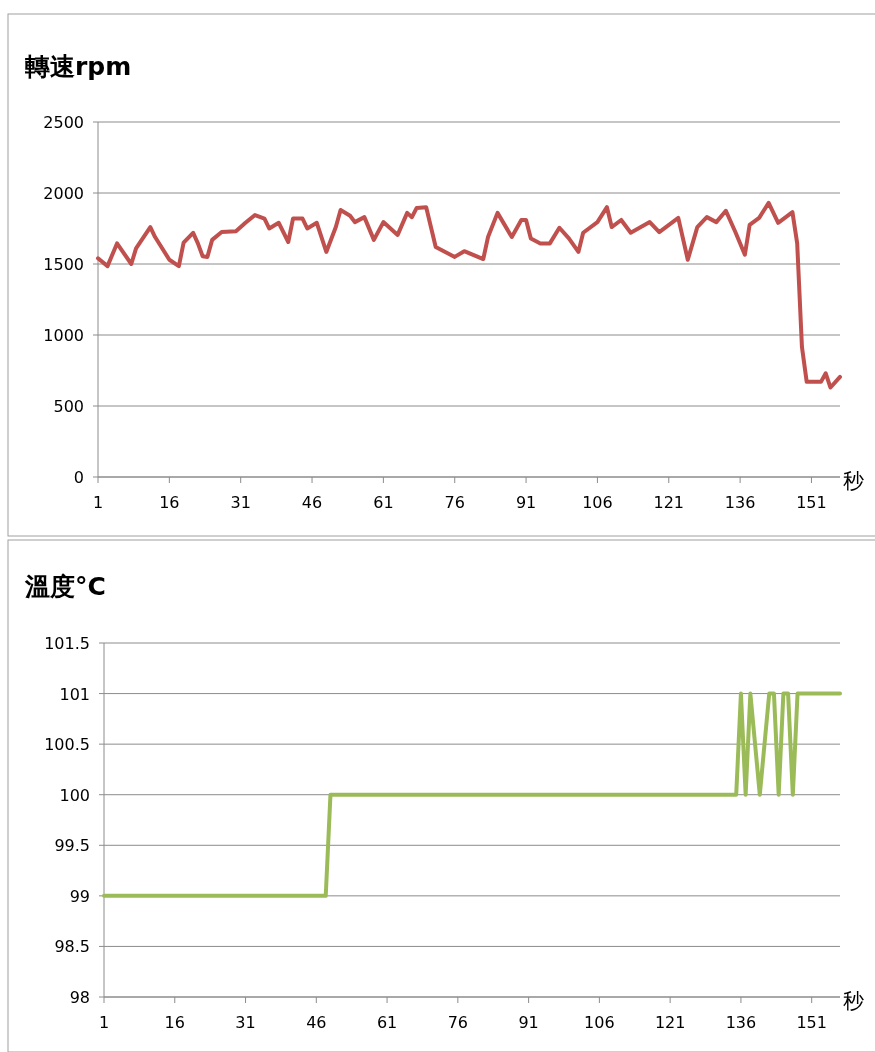 The height and width of the screenshot is (1052, 875). What do you see at coordinates (72, 947) in the screenshot?
I see `y-tick-label: 98.5` at bounding box center [72, 947].